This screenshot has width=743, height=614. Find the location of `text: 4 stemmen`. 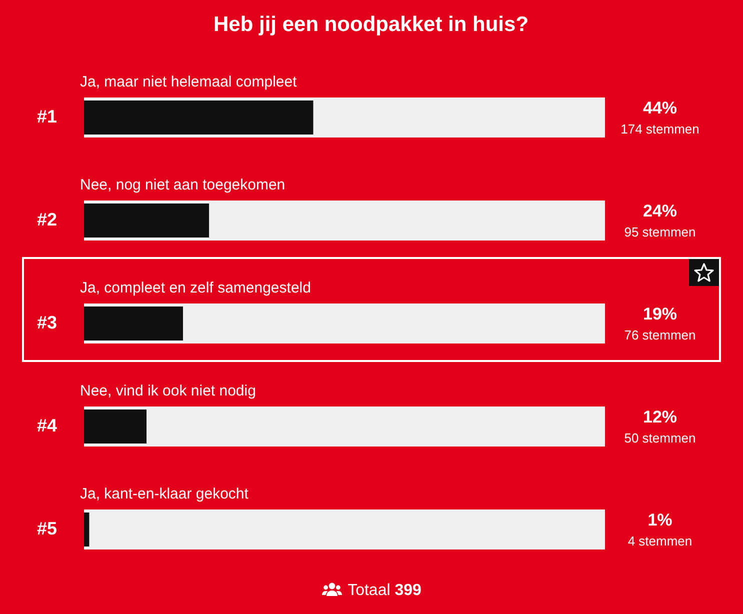

text: 4 stemmen is located at coordinates (660, 541).